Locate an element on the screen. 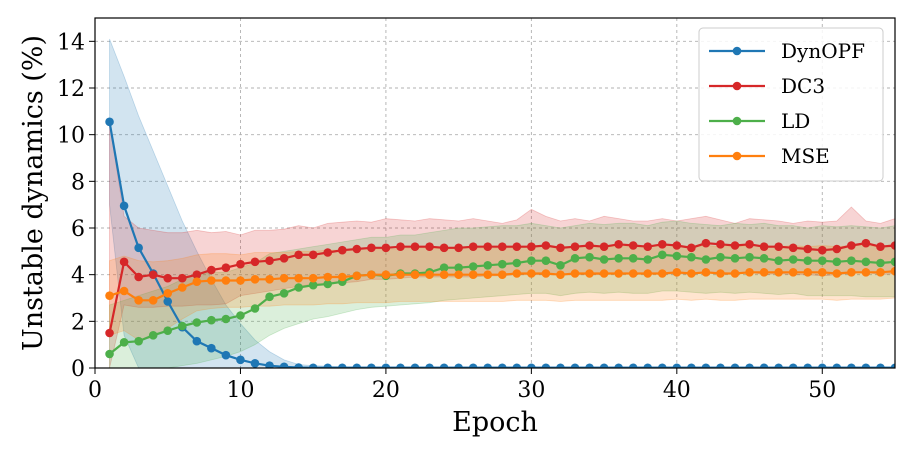 The image size is (915, 458). y-tick-label: 12 is located at coordinates (71, 89).